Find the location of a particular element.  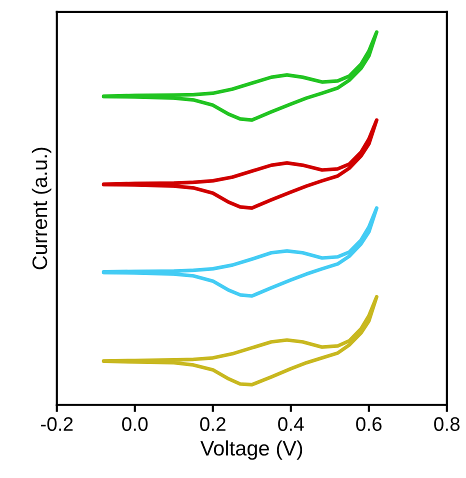

y-axis-title: Current (a.u.) is located at coordinates (42, 209).